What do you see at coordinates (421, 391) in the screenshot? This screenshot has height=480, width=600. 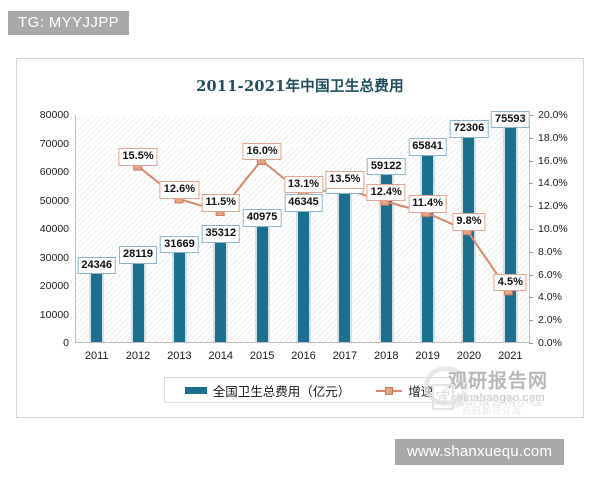 I see `legend-line-label: 增速` at bounding box center [421, 391].